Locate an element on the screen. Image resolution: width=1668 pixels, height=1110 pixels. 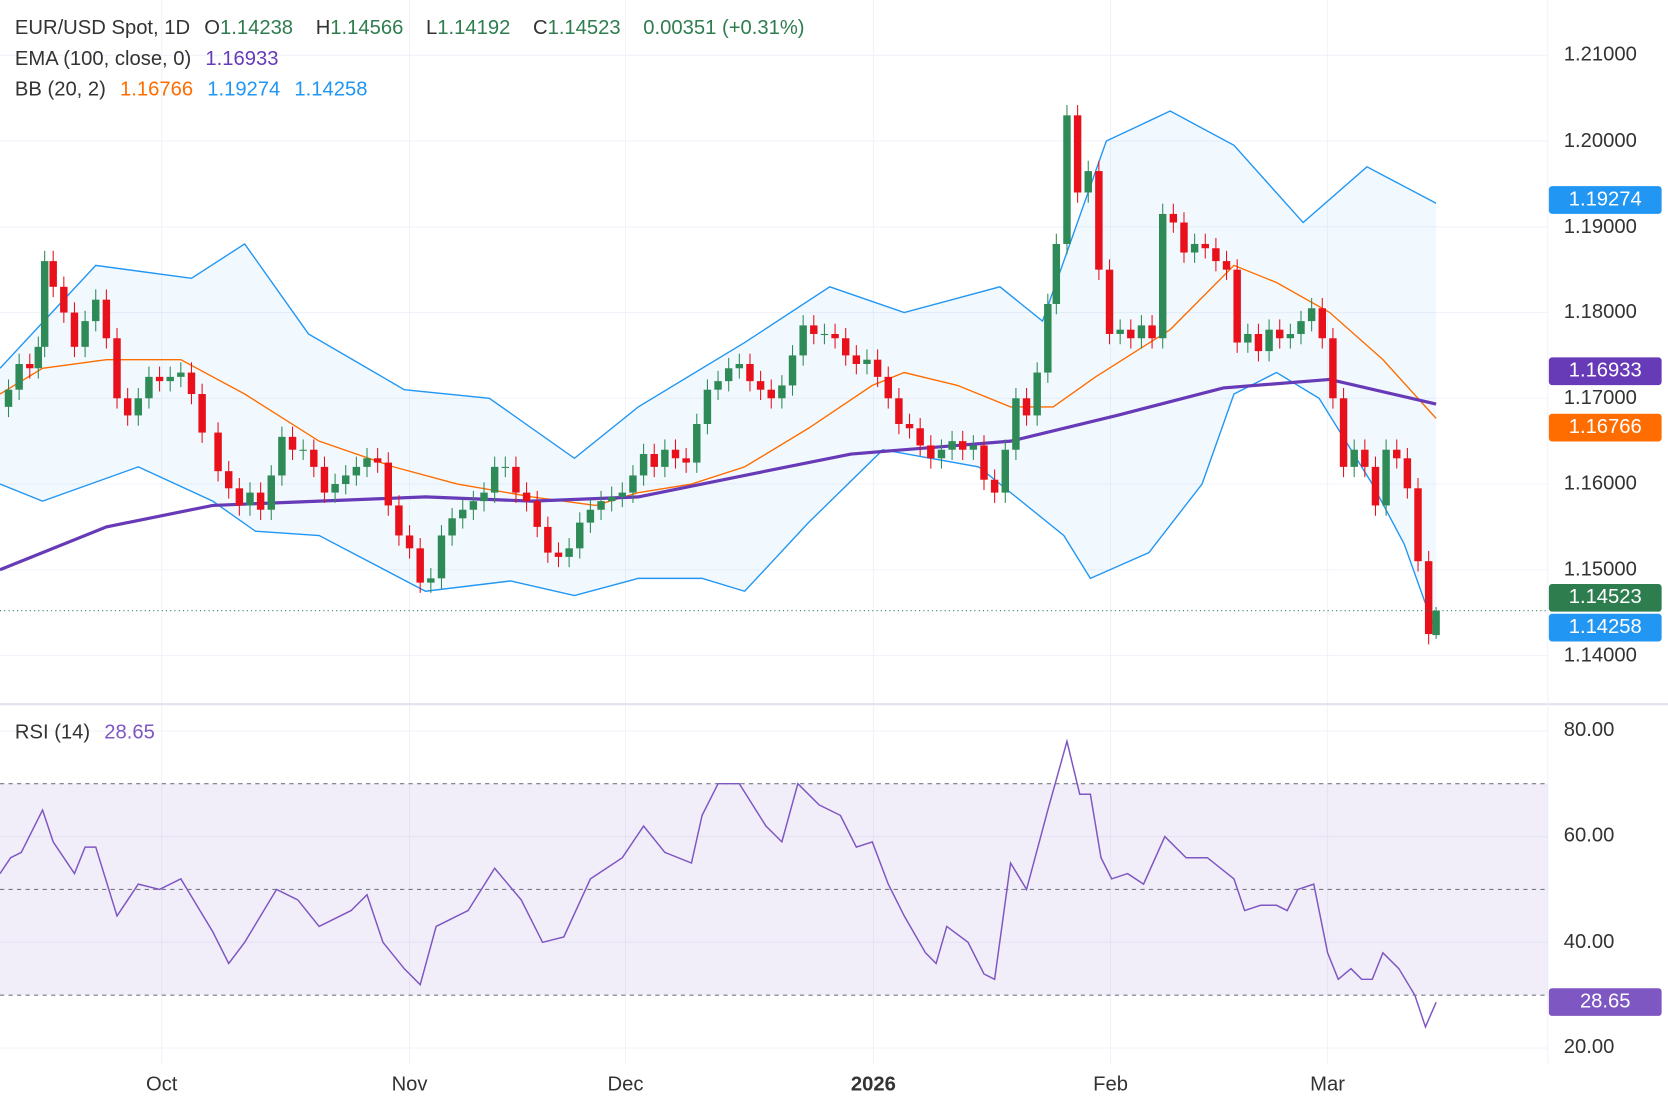
change-value: 0.00351 (+0.31%) is located at coordinates (724, 28).